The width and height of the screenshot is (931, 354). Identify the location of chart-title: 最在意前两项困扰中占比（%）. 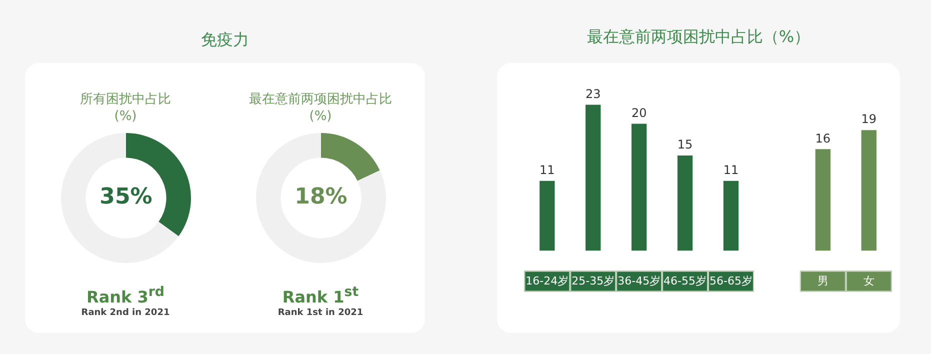
(699, 37).